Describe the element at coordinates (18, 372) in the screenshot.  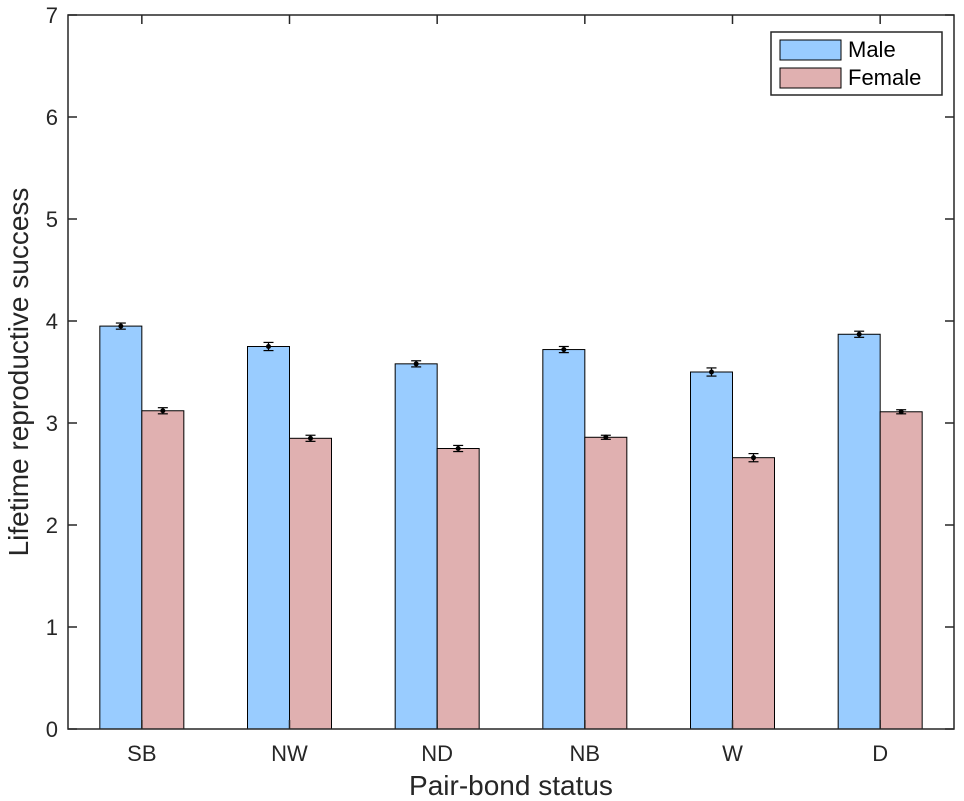
I see `y-axis-title: Lifetime reproductive success` at that location.